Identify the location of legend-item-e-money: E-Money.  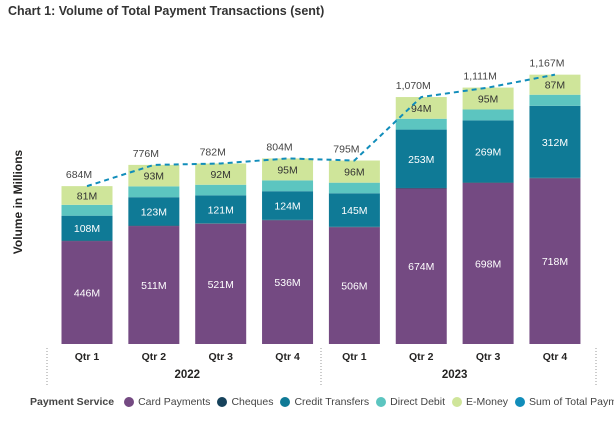
(480, 402).